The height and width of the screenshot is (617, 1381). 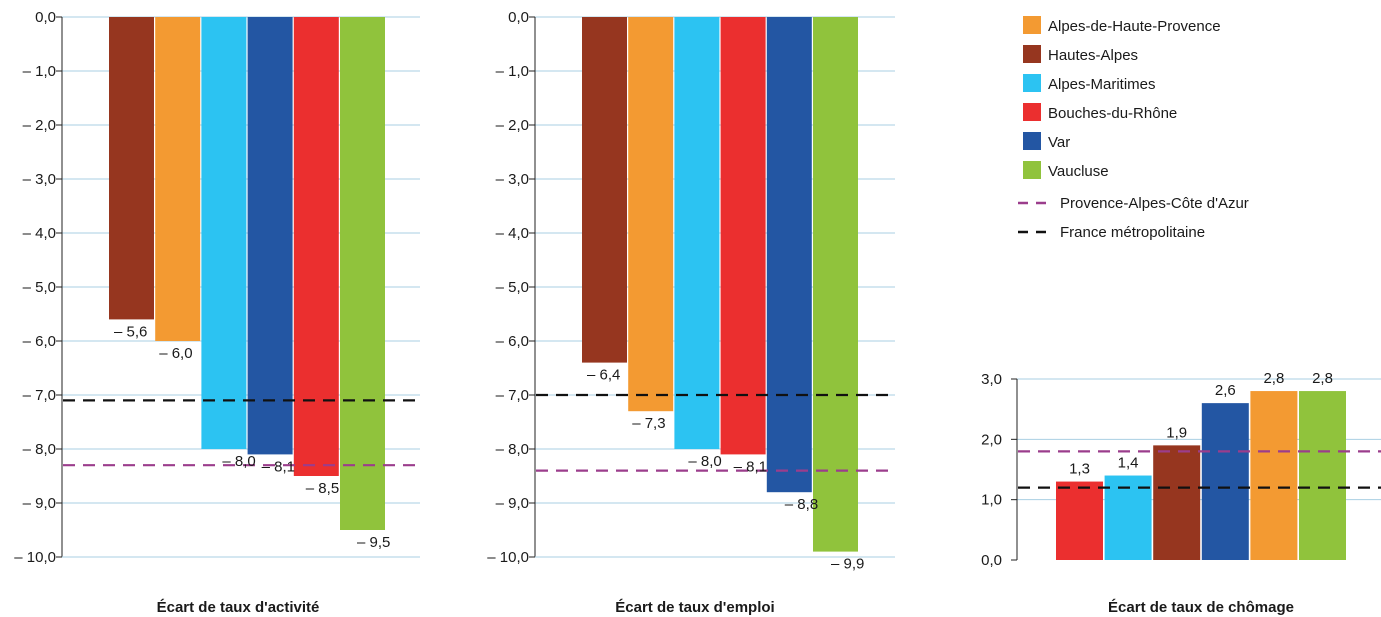 I want to click on chart-title: Écart de taux d'emploi, so click(x=694, y=607).